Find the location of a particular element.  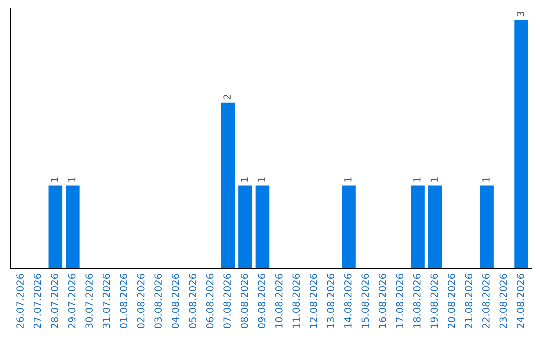

x-tick-label: 04.08.2026 is located at coordinates (176, 301).